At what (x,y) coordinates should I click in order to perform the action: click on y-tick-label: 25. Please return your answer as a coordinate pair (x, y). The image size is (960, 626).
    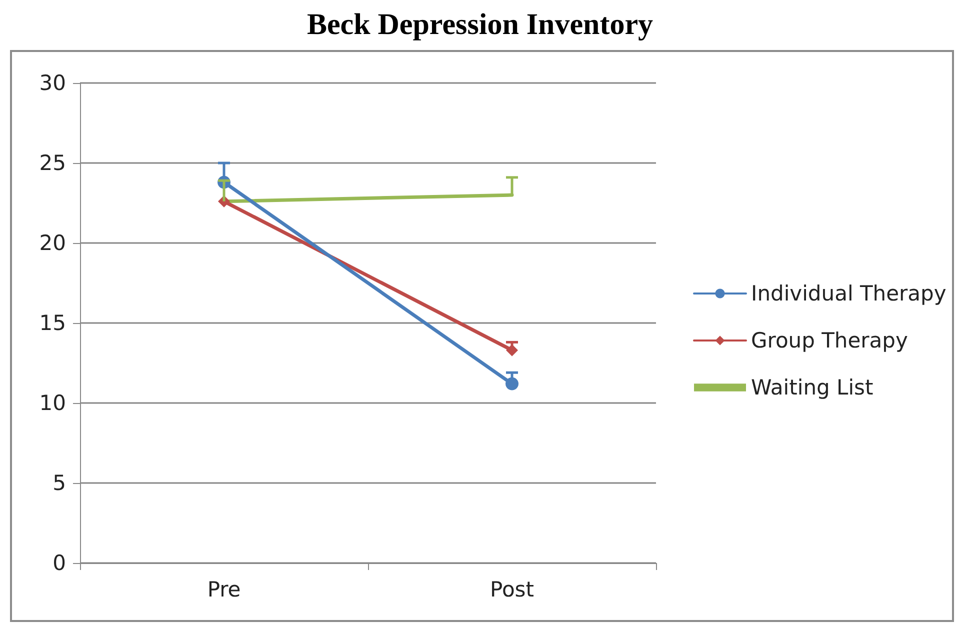
    Looking at the image, I should click on (52, 163).